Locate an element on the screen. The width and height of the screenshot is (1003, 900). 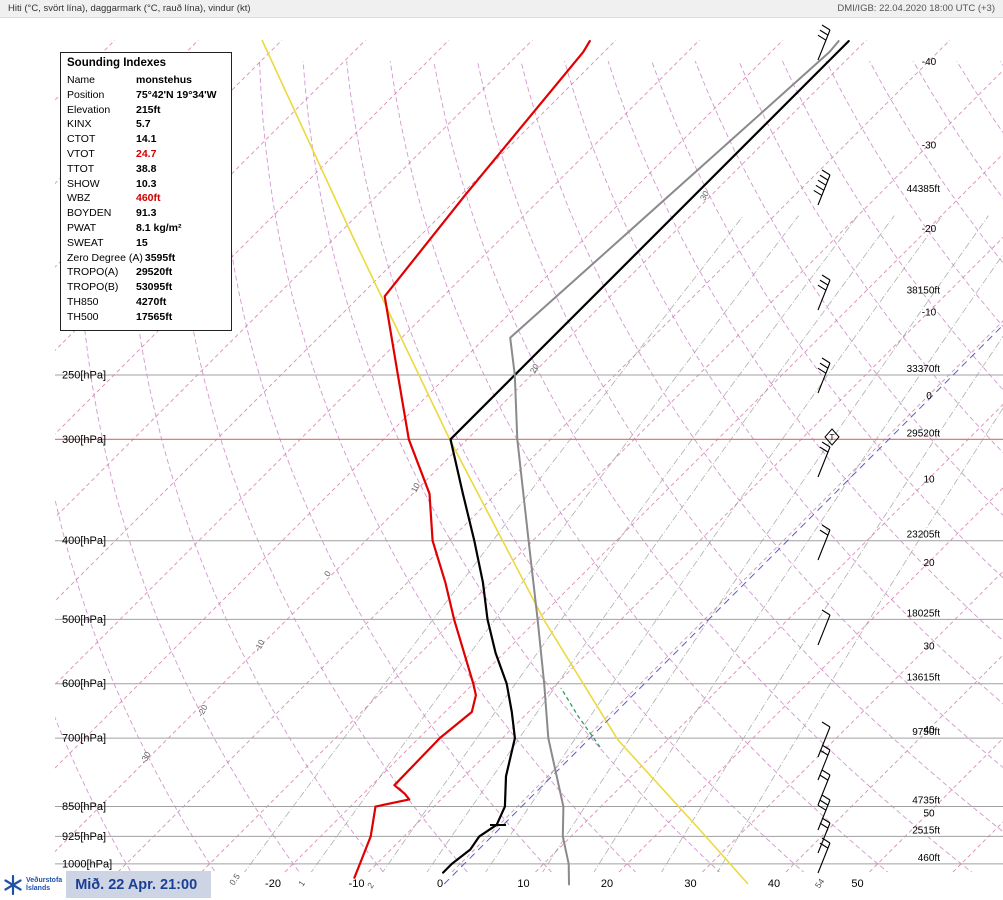
index-label: CTOT is located at coordinates (81, 139).